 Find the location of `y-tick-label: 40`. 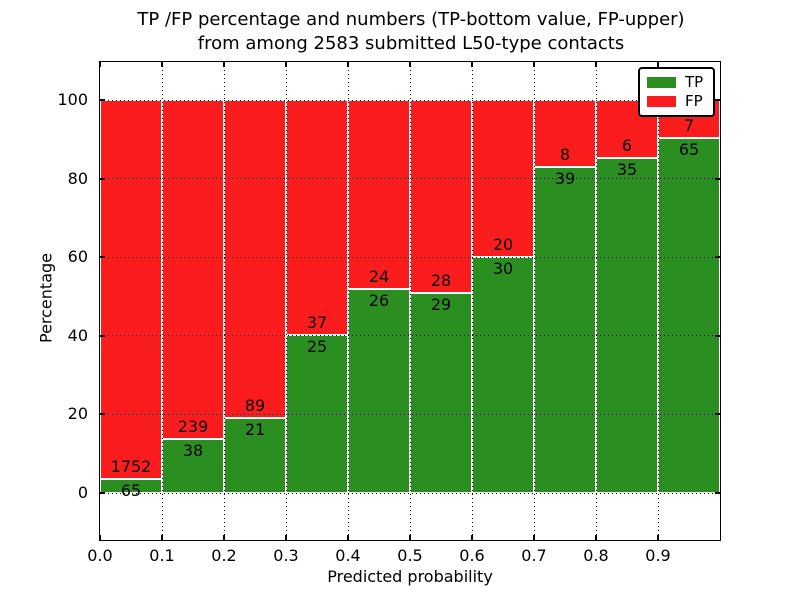

y-tick-label: 40 is located at coordinates (77, 335).